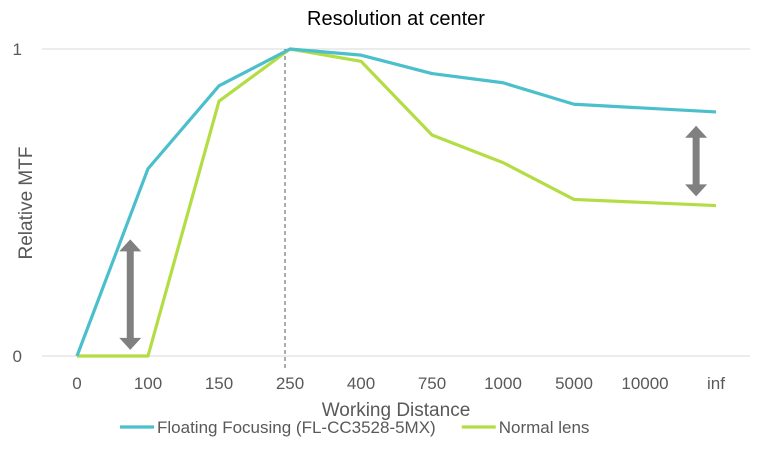  What do you see at coordinates (716, 383) in the screenshot?
I see `x-tick-label: inf` at bounding box center [716, 383].